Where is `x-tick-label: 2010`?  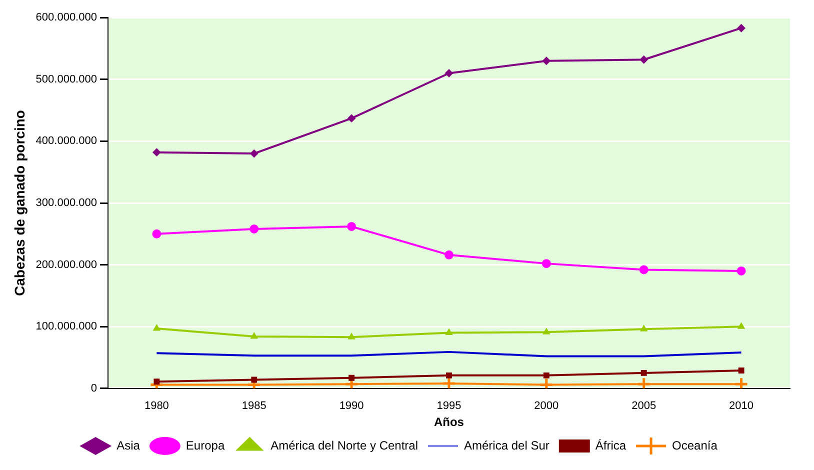 x-tick-label: 2010 is located at coordinates (741, 406).